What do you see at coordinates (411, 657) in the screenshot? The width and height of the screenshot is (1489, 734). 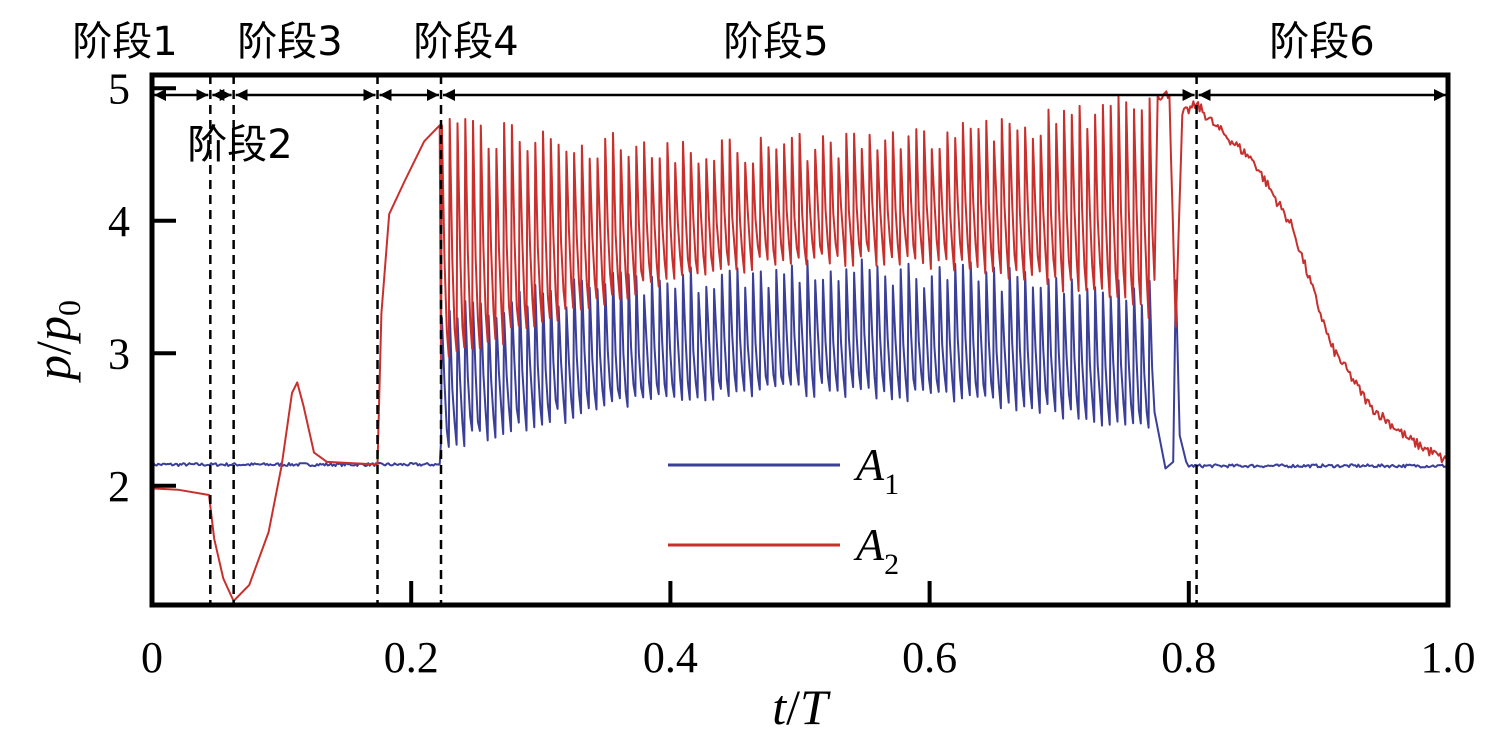 I see `x-tick-label: 0.2` at bounding box center [411, 657].